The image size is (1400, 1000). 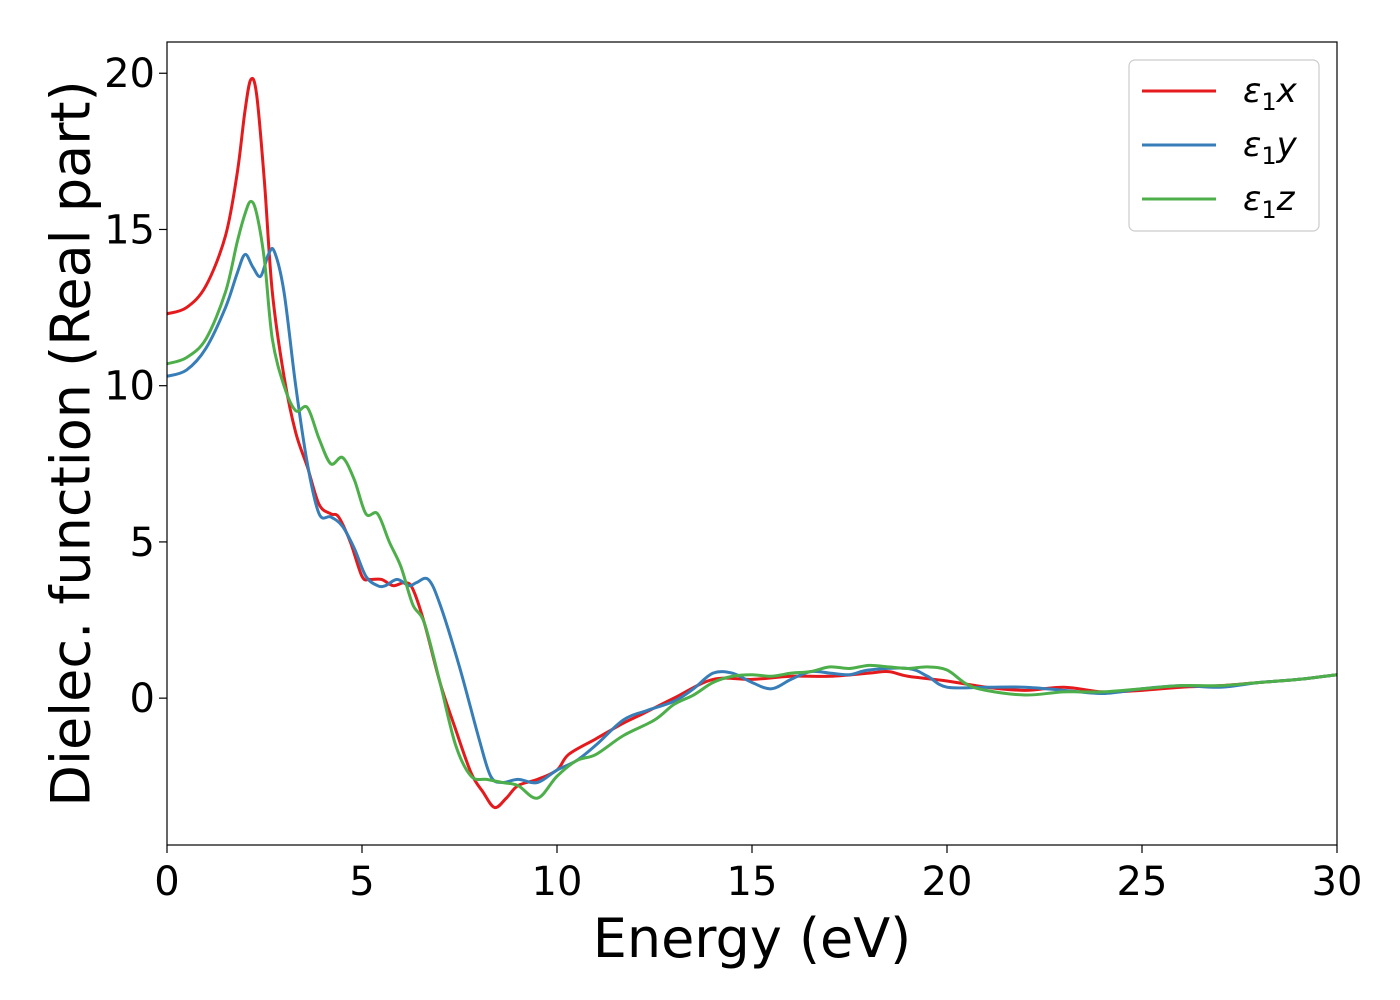 I want to click on legend: ε1x ε1y ε1z, so click(x=1224, y=145).